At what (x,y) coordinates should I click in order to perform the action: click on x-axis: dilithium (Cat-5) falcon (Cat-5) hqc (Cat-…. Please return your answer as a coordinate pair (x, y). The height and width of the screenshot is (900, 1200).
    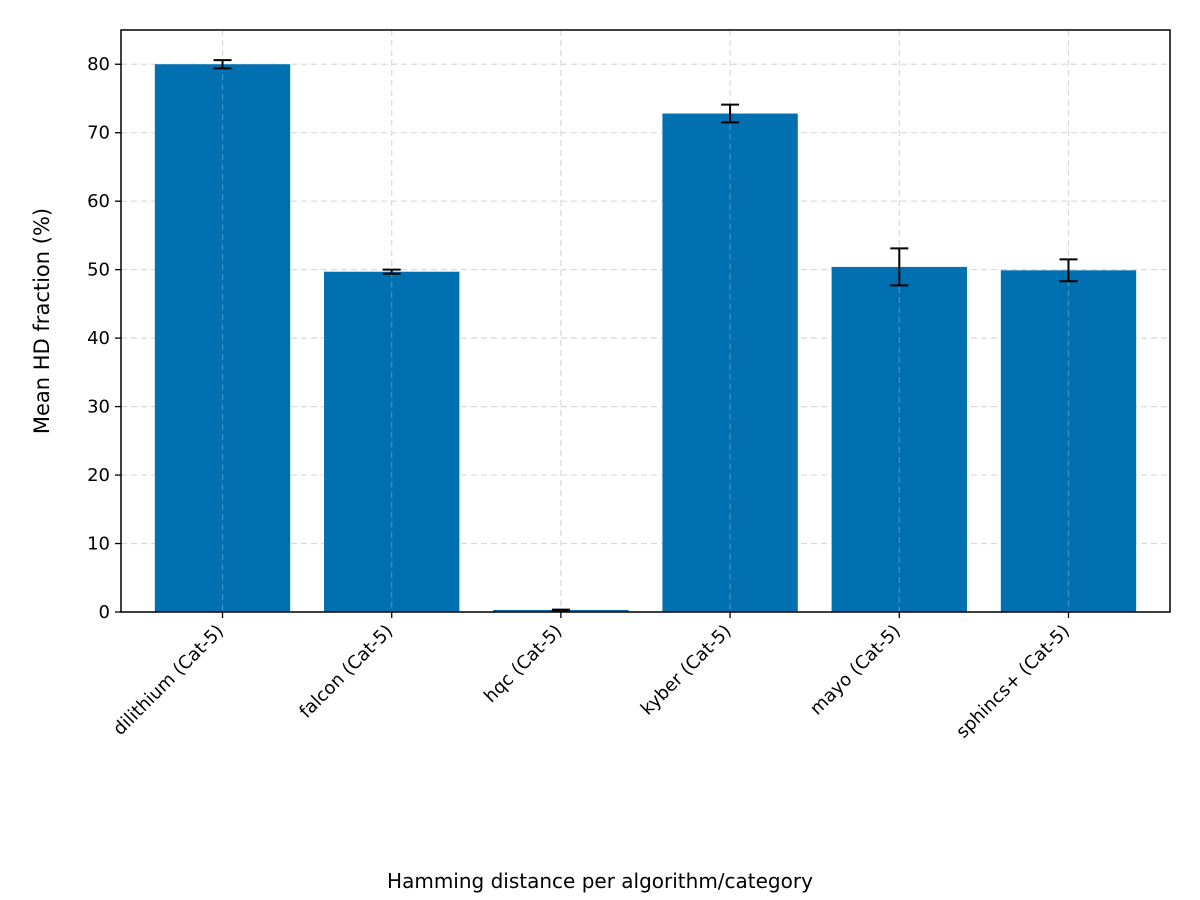
    Looking at the image, I should click on (591, 677).